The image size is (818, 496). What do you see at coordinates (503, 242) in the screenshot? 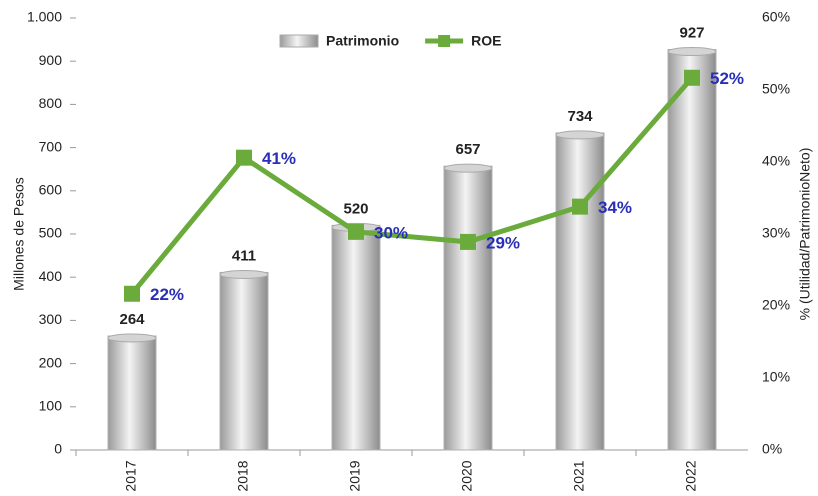
I see `line-value-label: 29%` at bounding box center [503, 242].